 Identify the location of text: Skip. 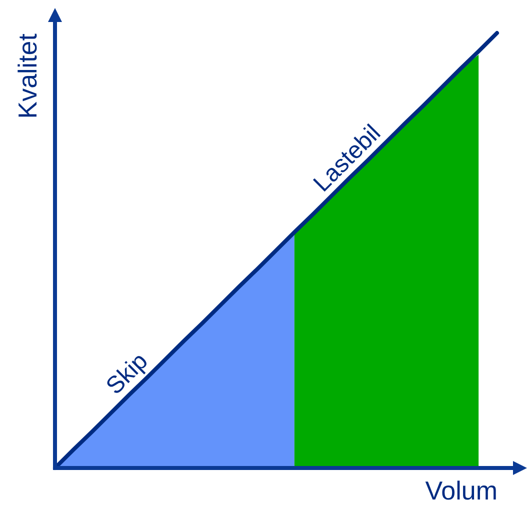
(127, 374).